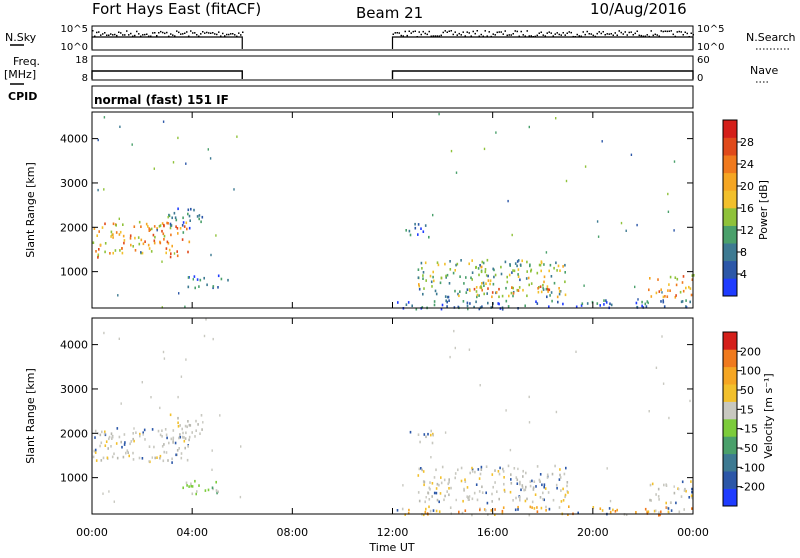  What do you see at coordinates (493, 532) in the screenshot?
I see `x-tick-label: 16:00` at bounding box center [493, 532].